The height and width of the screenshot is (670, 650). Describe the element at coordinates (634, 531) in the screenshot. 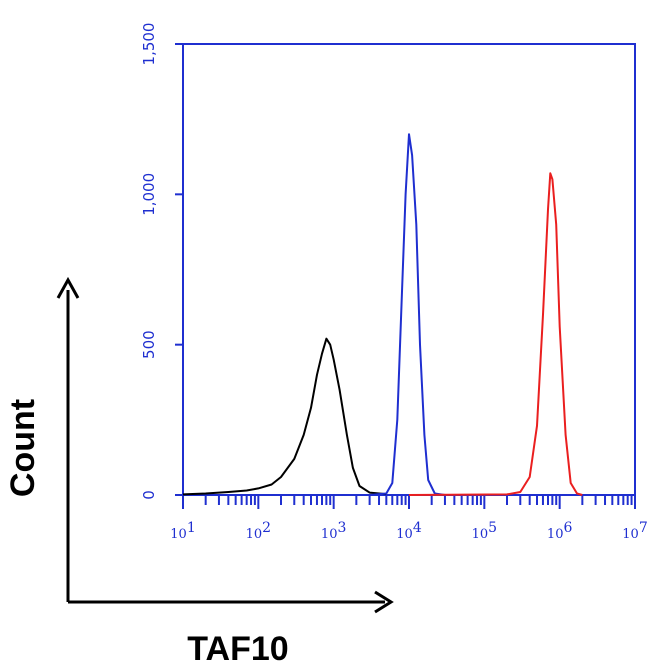

I see `x-tick-label: 10⁷` at that location.